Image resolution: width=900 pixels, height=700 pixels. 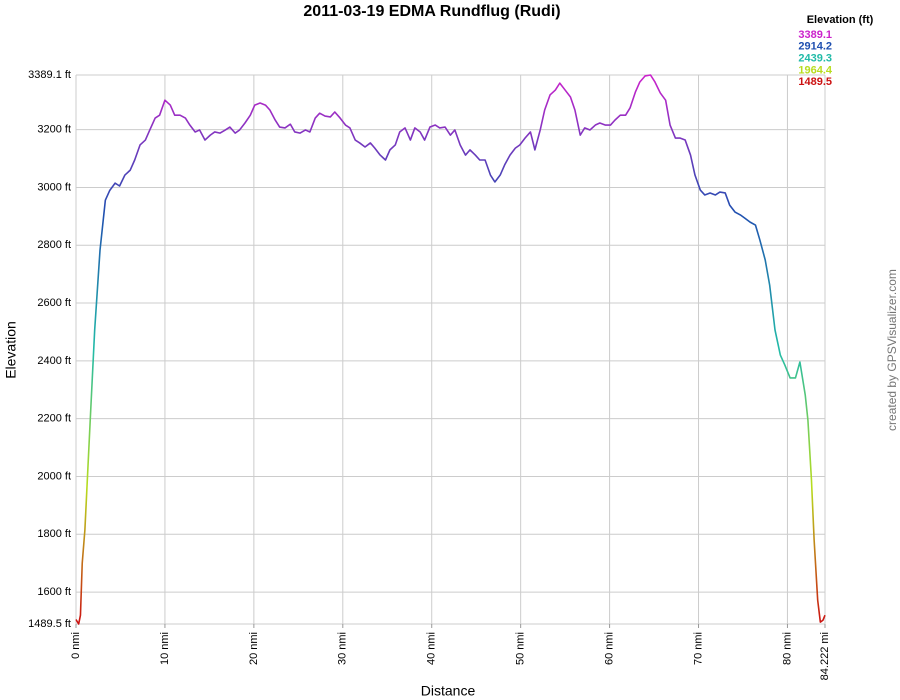 What do you see at coordinates (448, 691) in the screenshot?
I see `x-axis-label: Distance` at bounding box center [448, 691].